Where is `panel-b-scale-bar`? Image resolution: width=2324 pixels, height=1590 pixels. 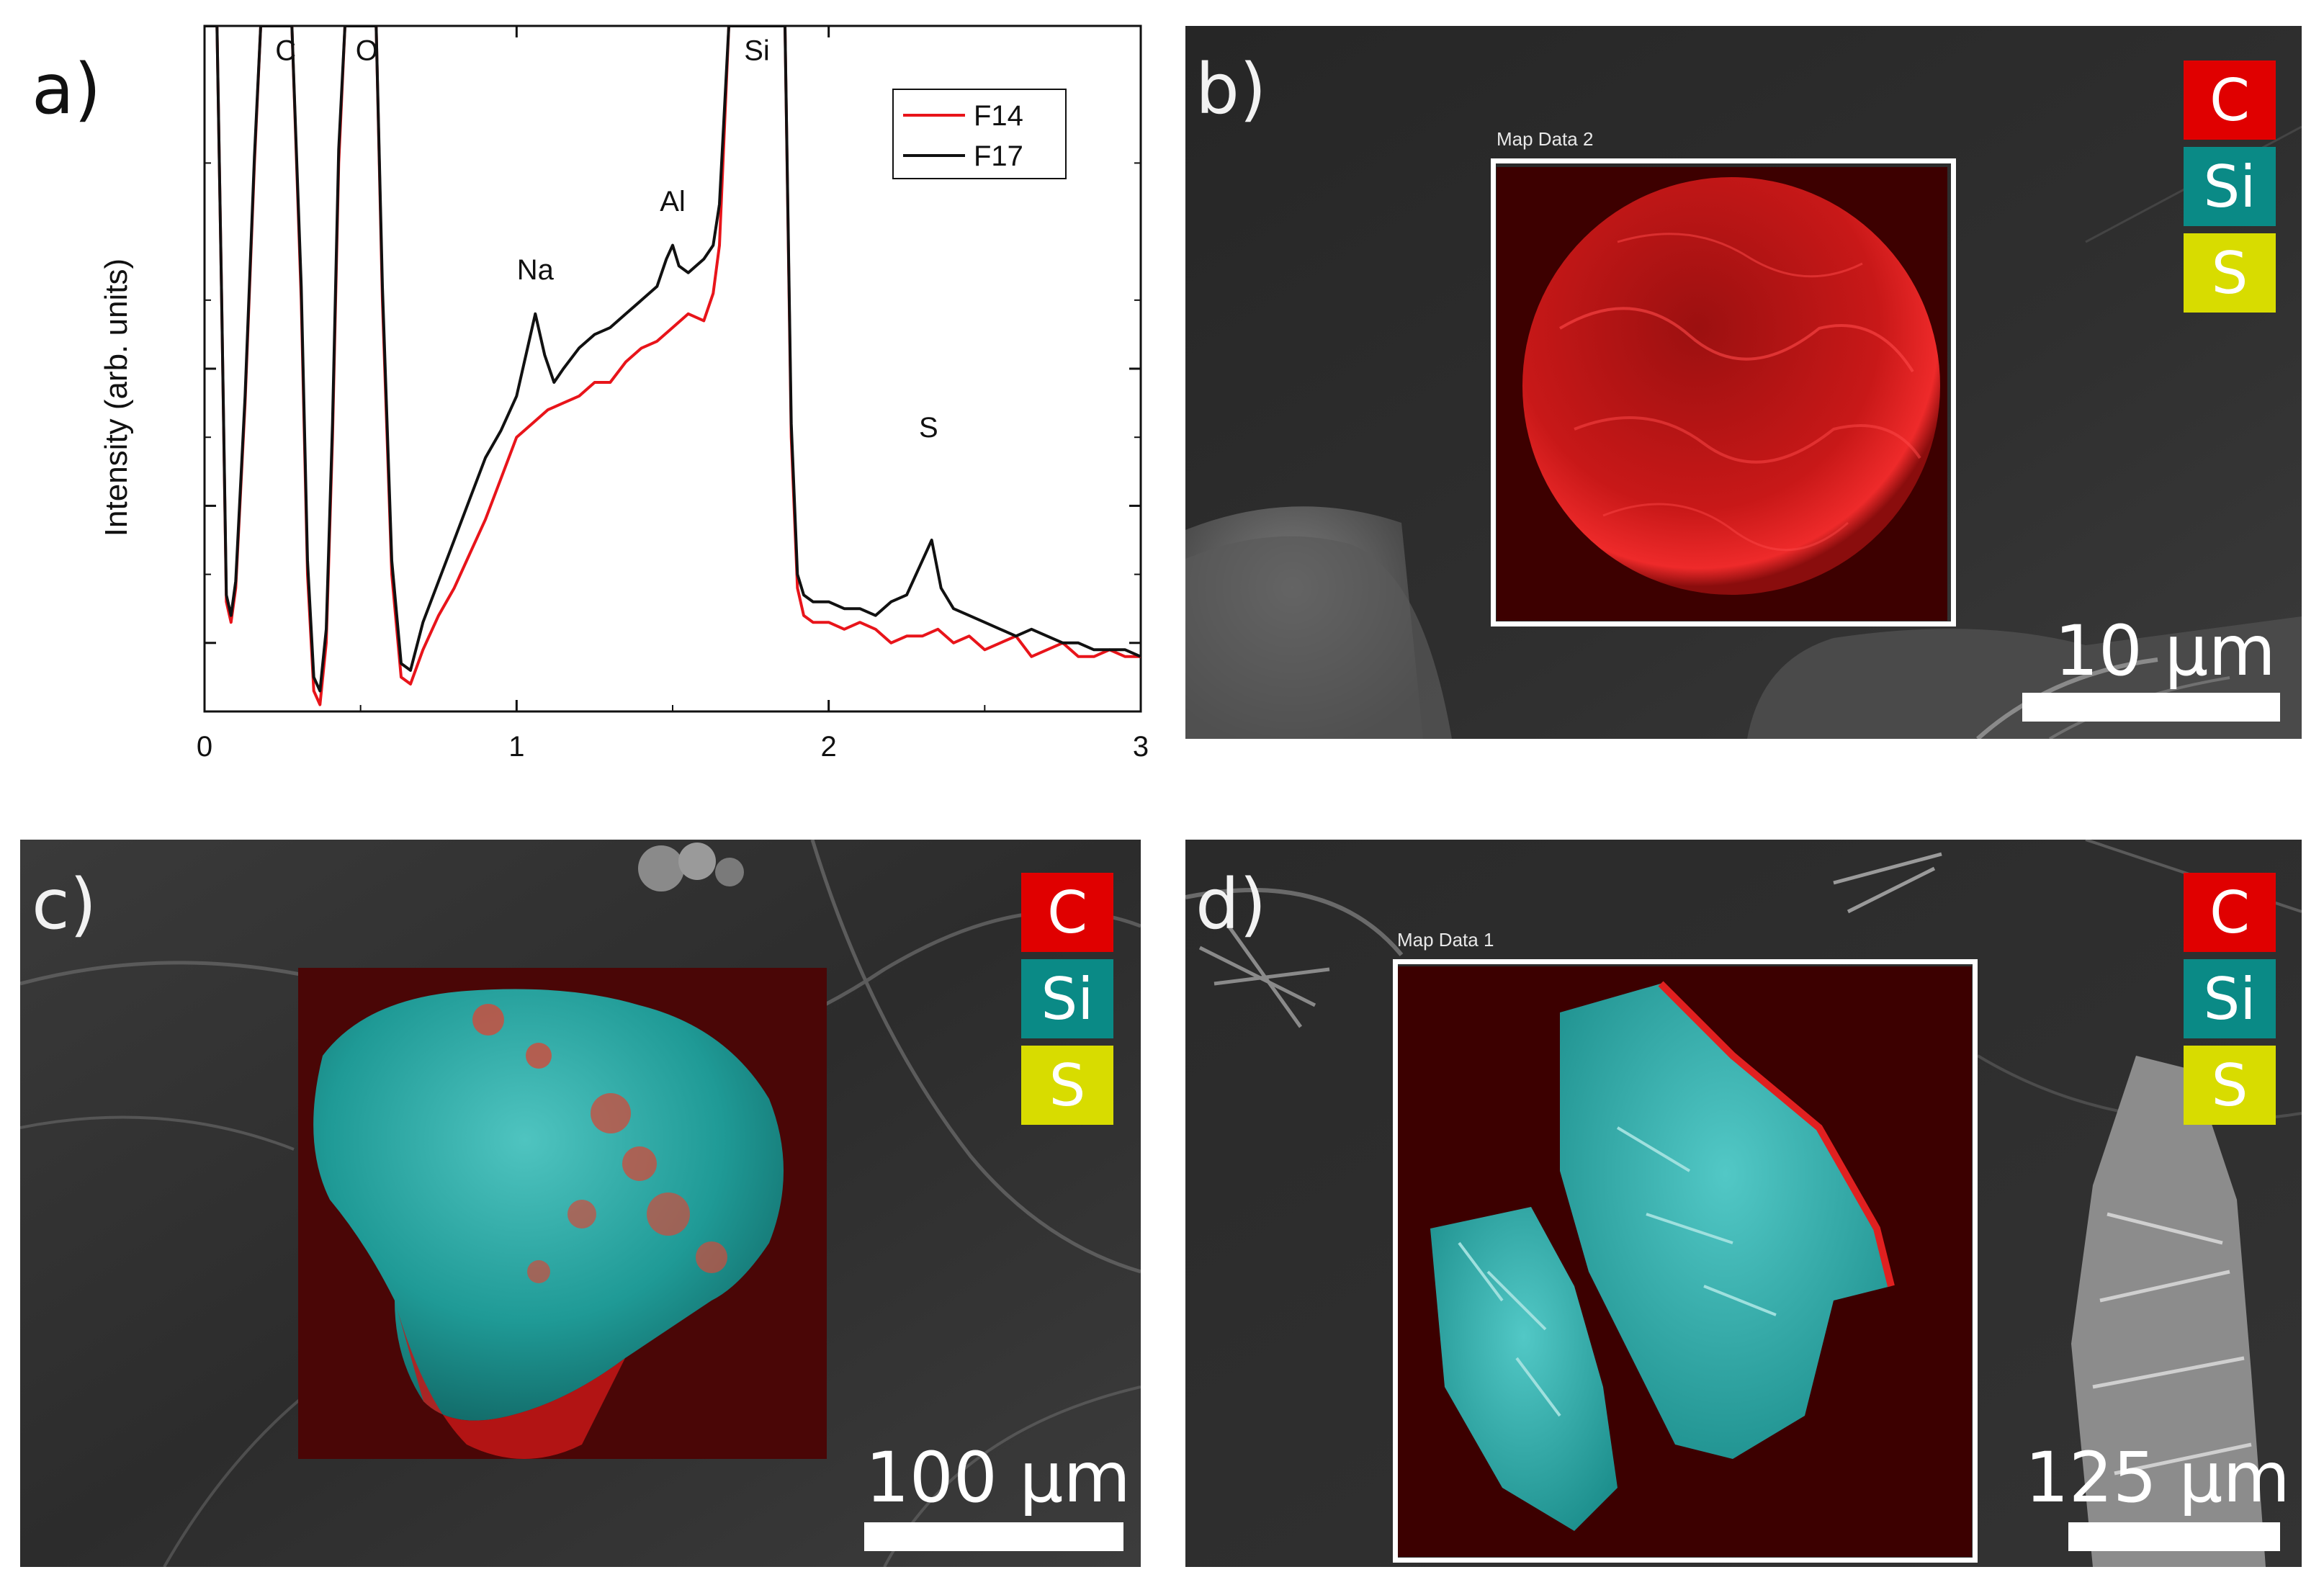 panel-b-scale-bar is located at coordinates (2151, 707).